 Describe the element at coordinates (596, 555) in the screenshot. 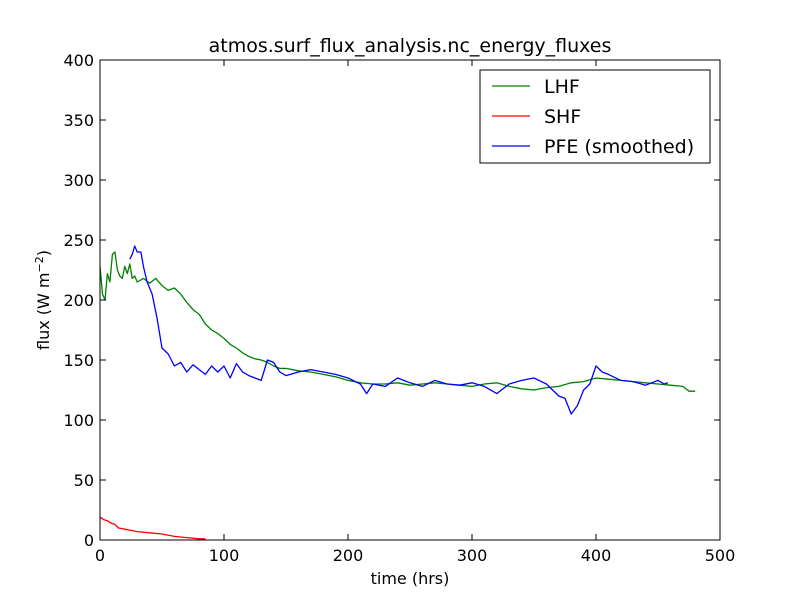

I see `x-tick-label: 400` at that location.